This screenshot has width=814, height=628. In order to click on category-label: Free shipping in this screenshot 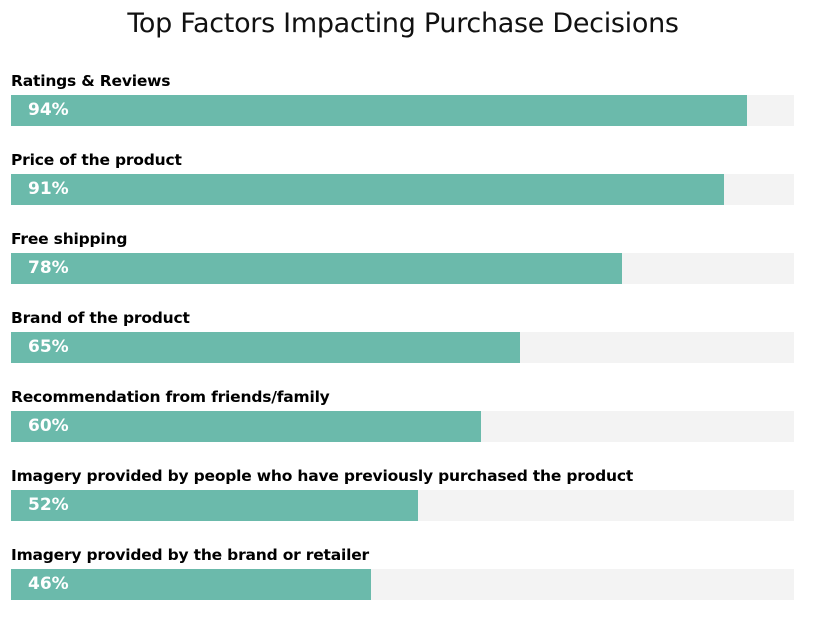, I will do `click(69, 239)`.